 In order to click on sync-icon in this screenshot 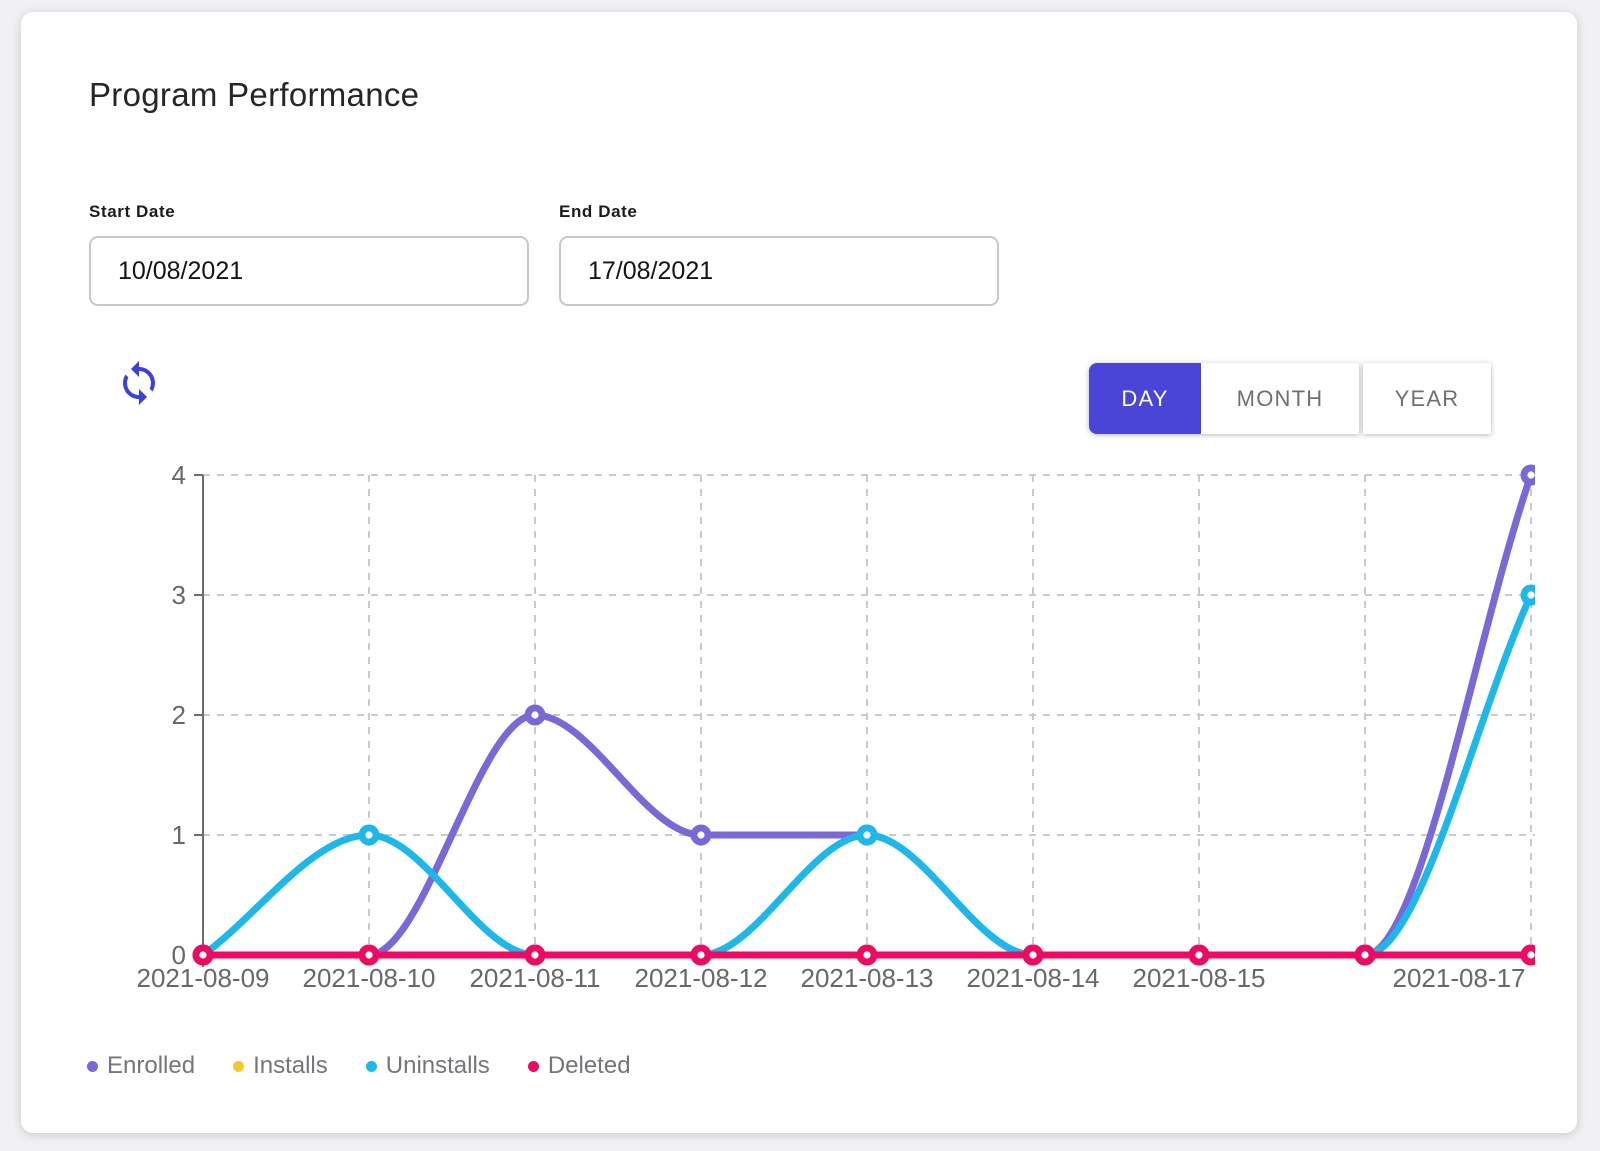, I will do `click(139, 385)`.